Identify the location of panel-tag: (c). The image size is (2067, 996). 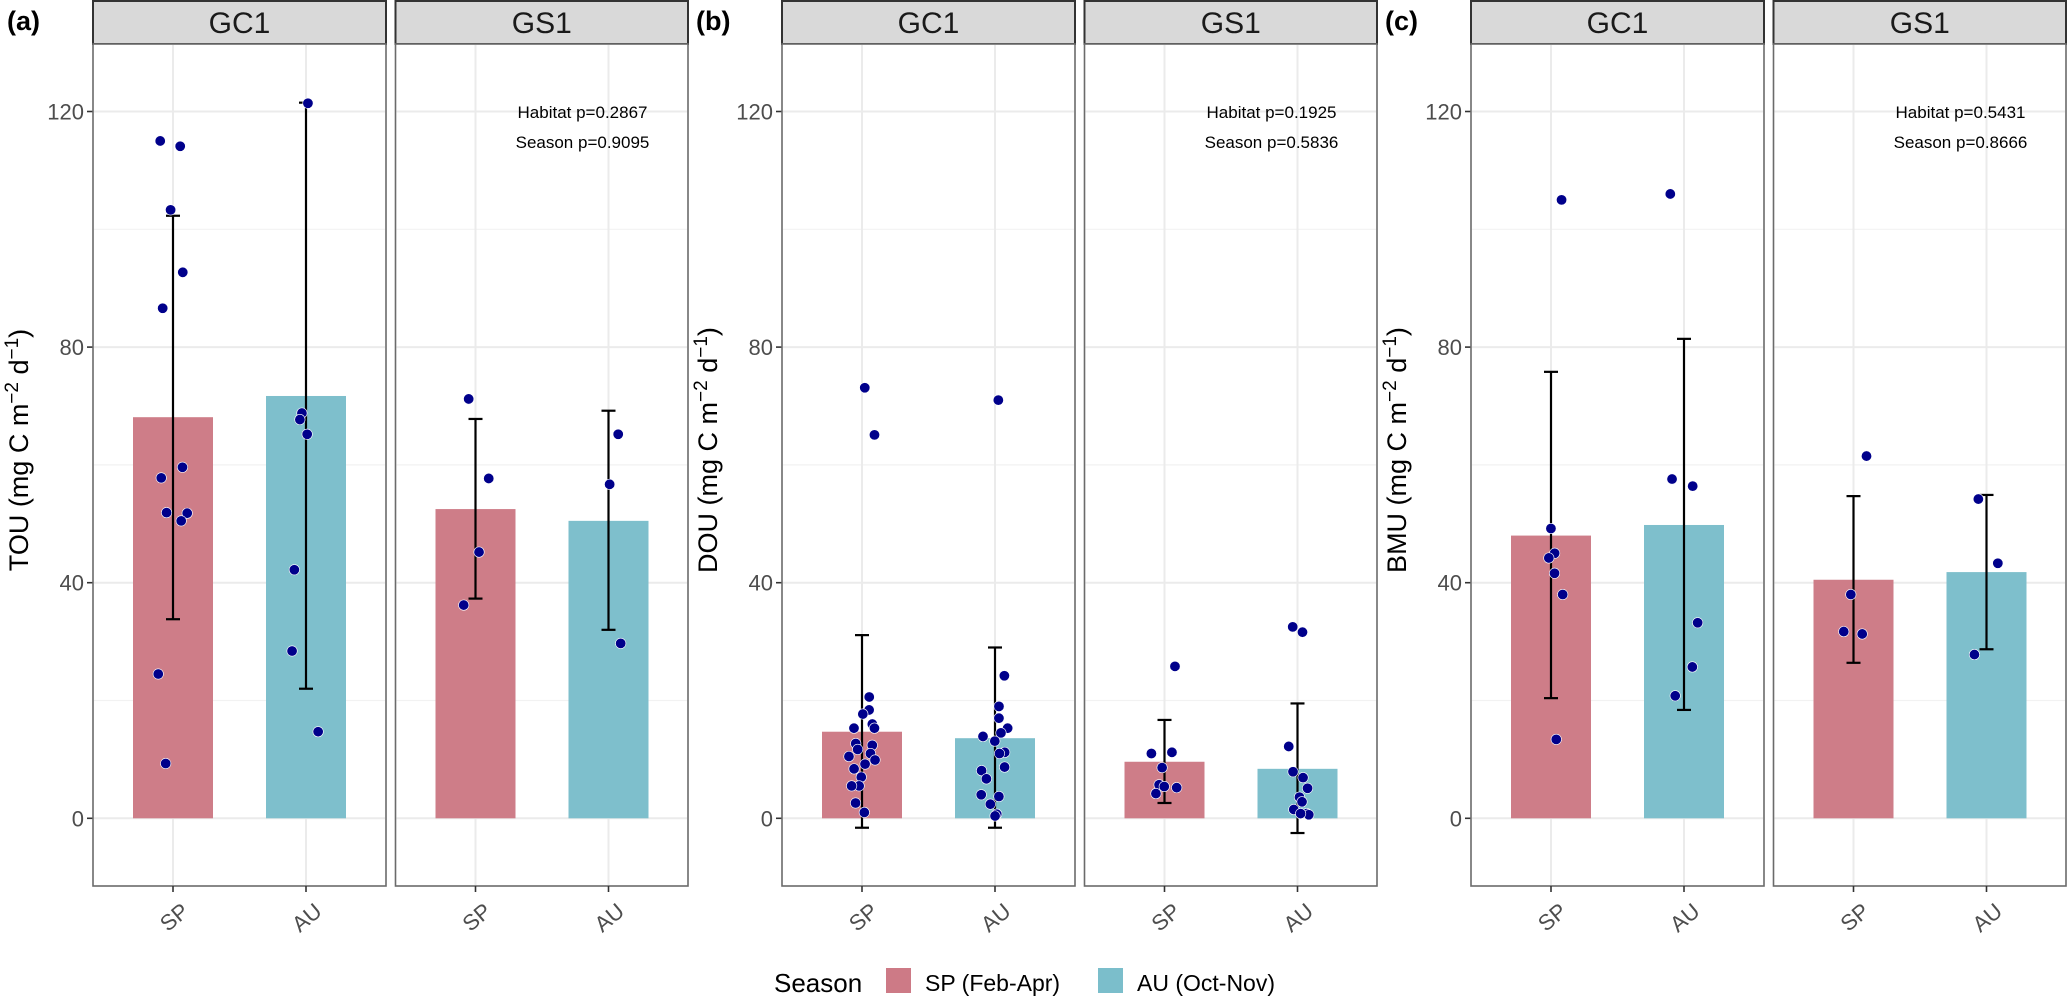
(1401, 21).